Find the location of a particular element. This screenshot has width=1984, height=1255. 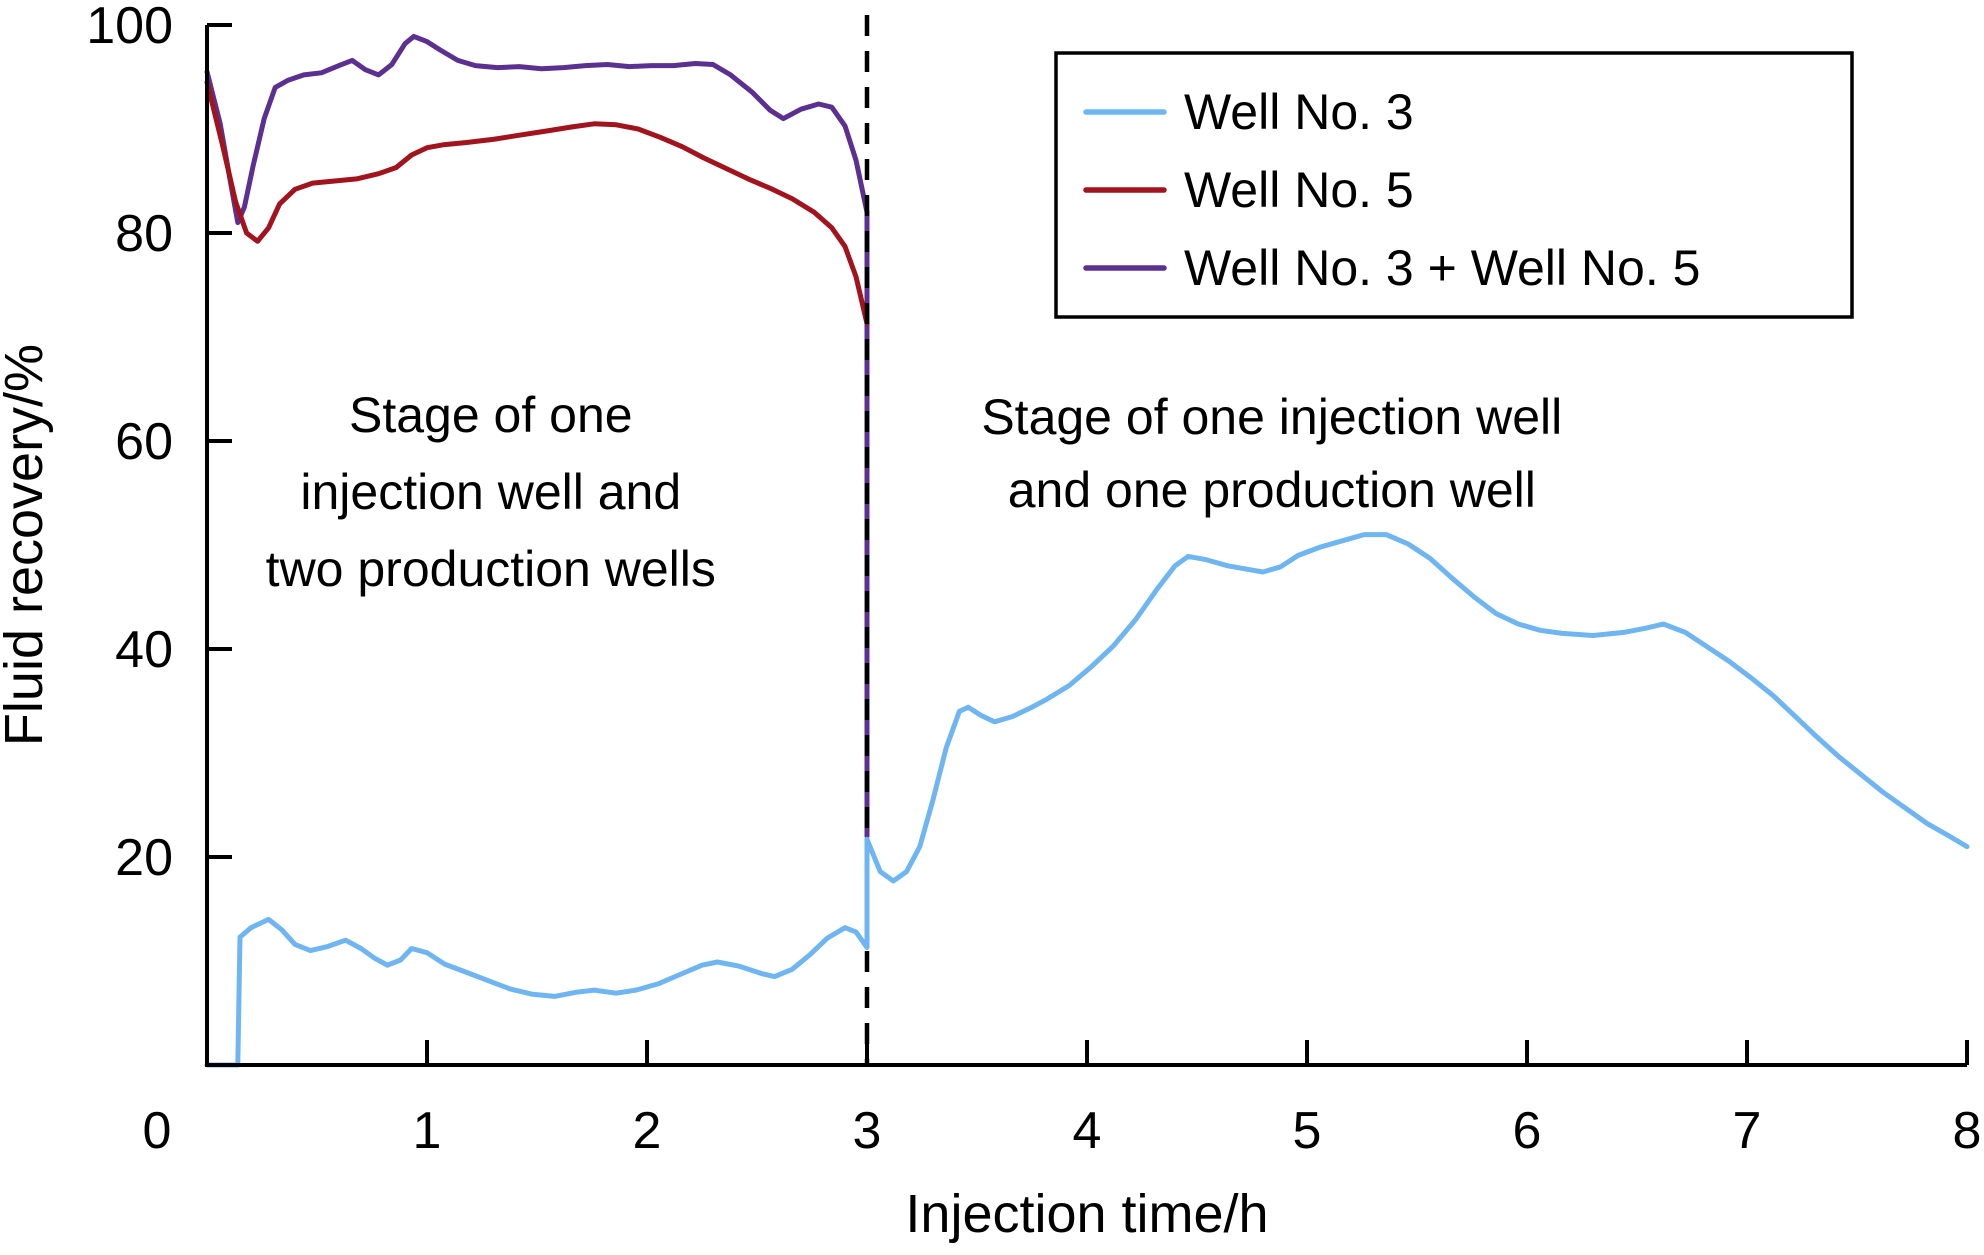

x-axis-title: Injection time/h is located at coordinates (1086, 1214).